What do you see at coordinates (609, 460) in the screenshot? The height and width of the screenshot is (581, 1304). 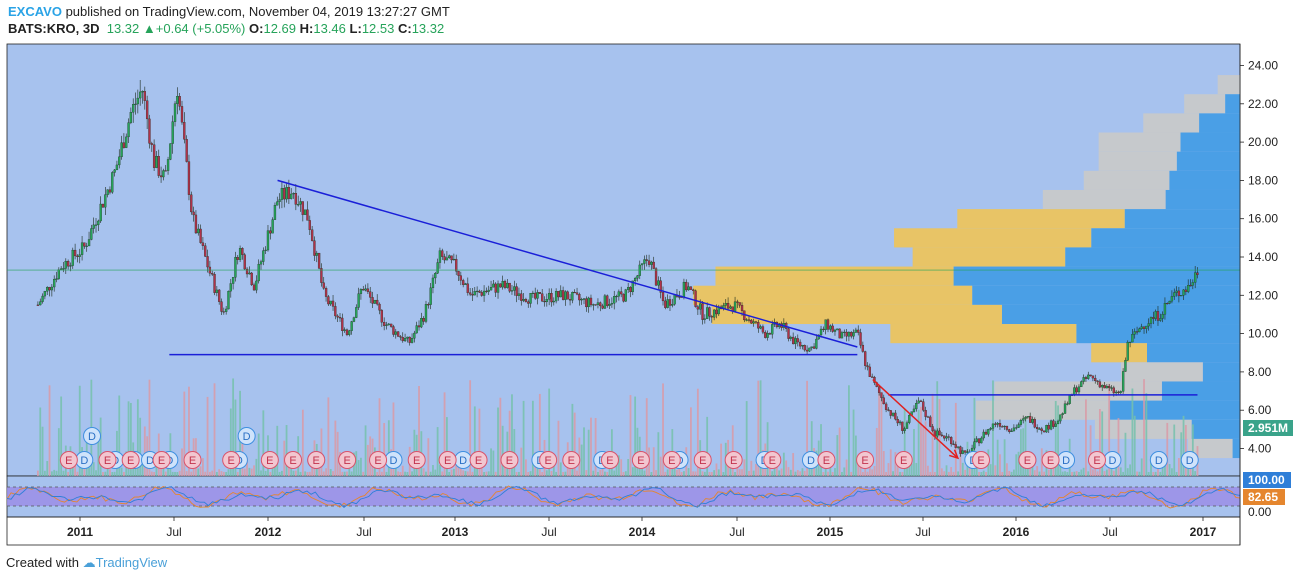 I see `event-badge-row-37: E` at bounding box center [609, 460].